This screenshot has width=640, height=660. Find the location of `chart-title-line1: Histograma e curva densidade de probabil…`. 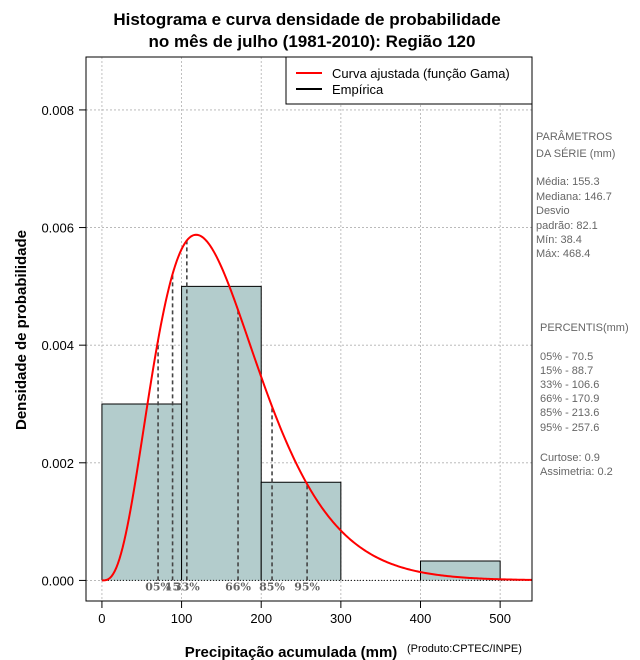

chart-title-line1: Histograma e curva densidade de probabil… is located at coordinates (306, 19).